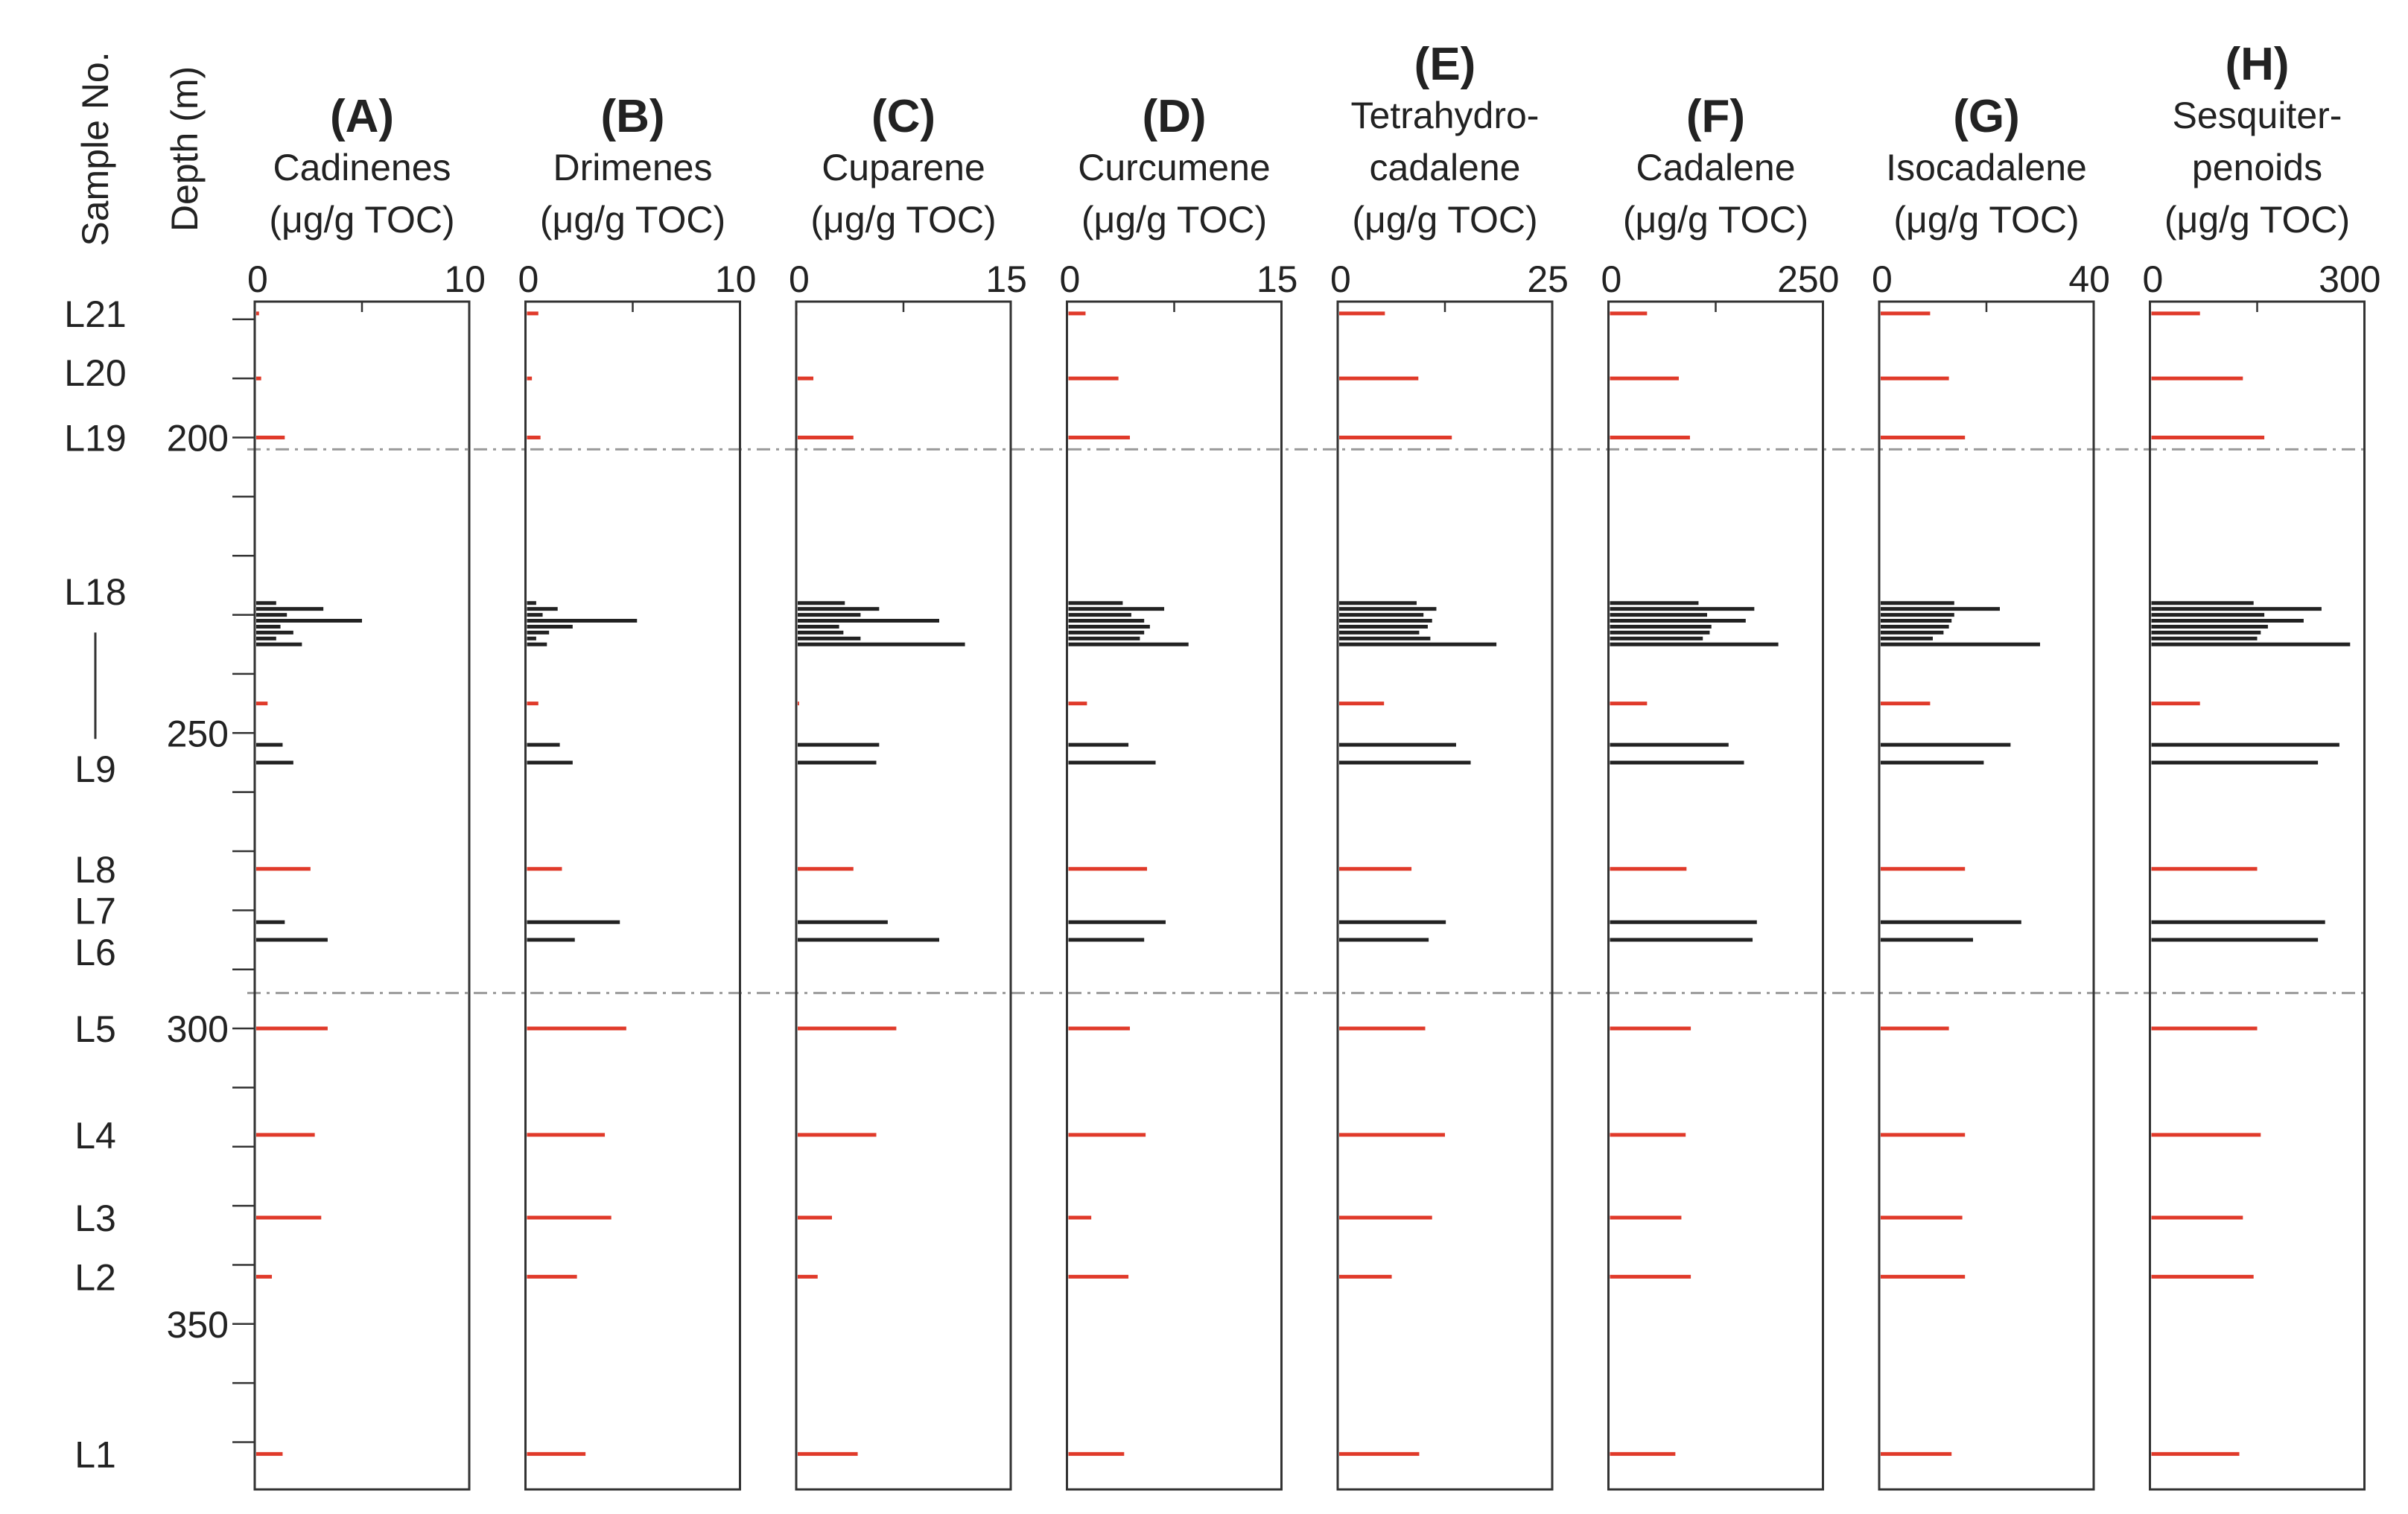 This screenshot has width=2408, height=1514. What do you see at coordinates (95, 592) in the screenshot?
I see `sample-label-l18: L18` at bounding box center [95, 592].